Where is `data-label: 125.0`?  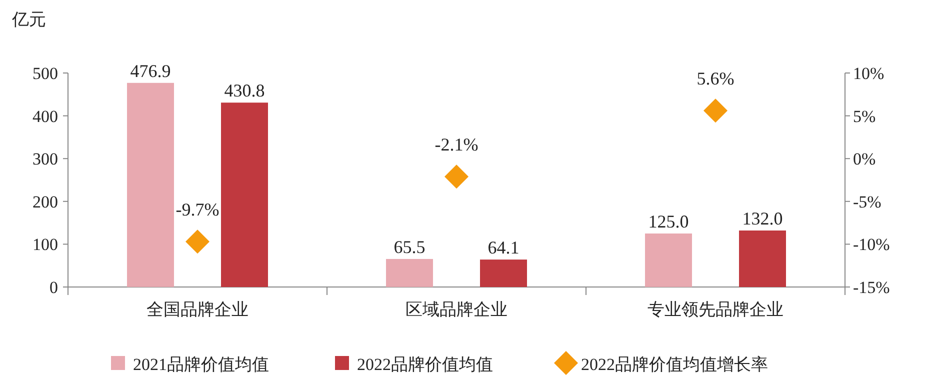
data-label: 125.0 is located at coordinates (668, 222).